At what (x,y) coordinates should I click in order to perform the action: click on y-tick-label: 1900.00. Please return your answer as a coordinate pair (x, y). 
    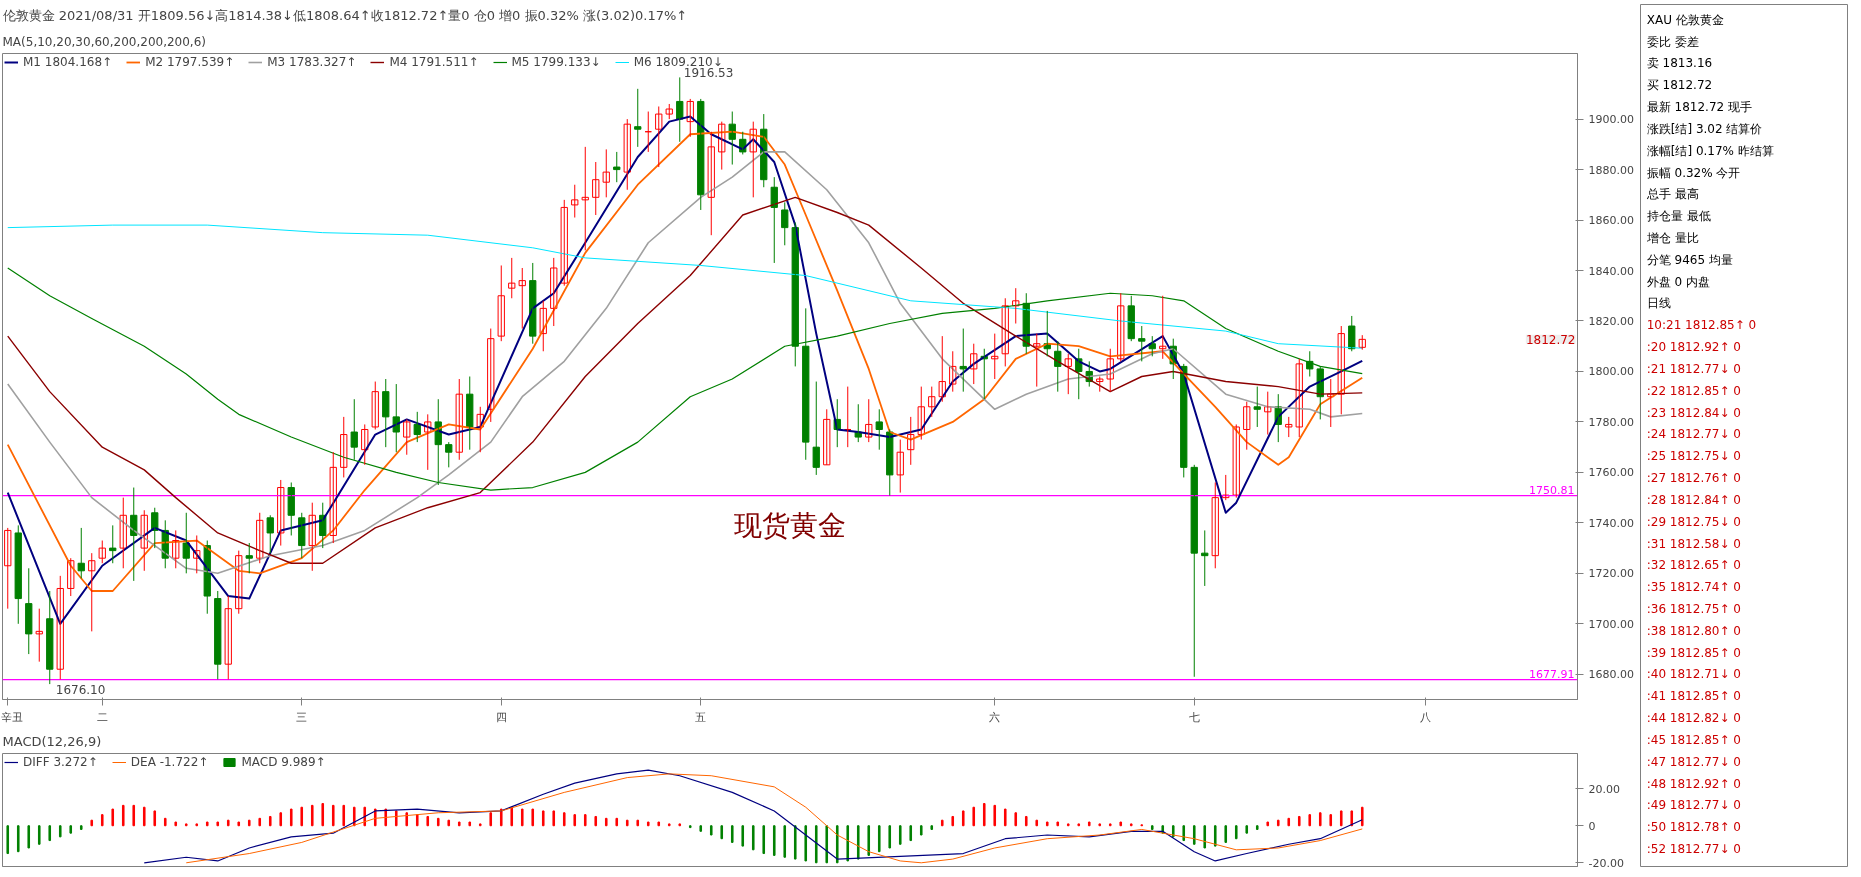
    Looking at the image, I should click on (1611, 120).